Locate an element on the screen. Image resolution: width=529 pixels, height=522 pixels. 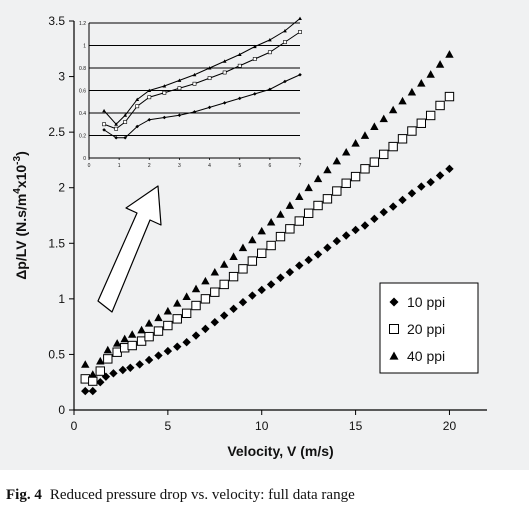
legend-label: 40 ppi is located at coordinates (426, 356).